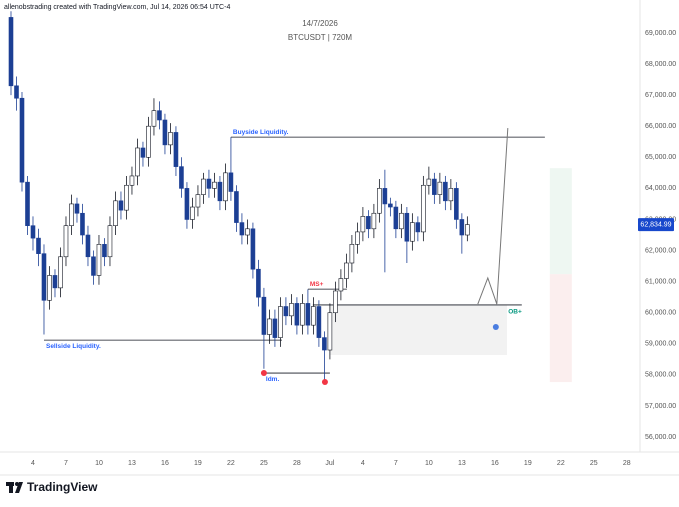  What do you see at coordinates (660, 188) in the screenshot?
I see `y-tick-label: 64,000.00` at bounding box center [660, 188].